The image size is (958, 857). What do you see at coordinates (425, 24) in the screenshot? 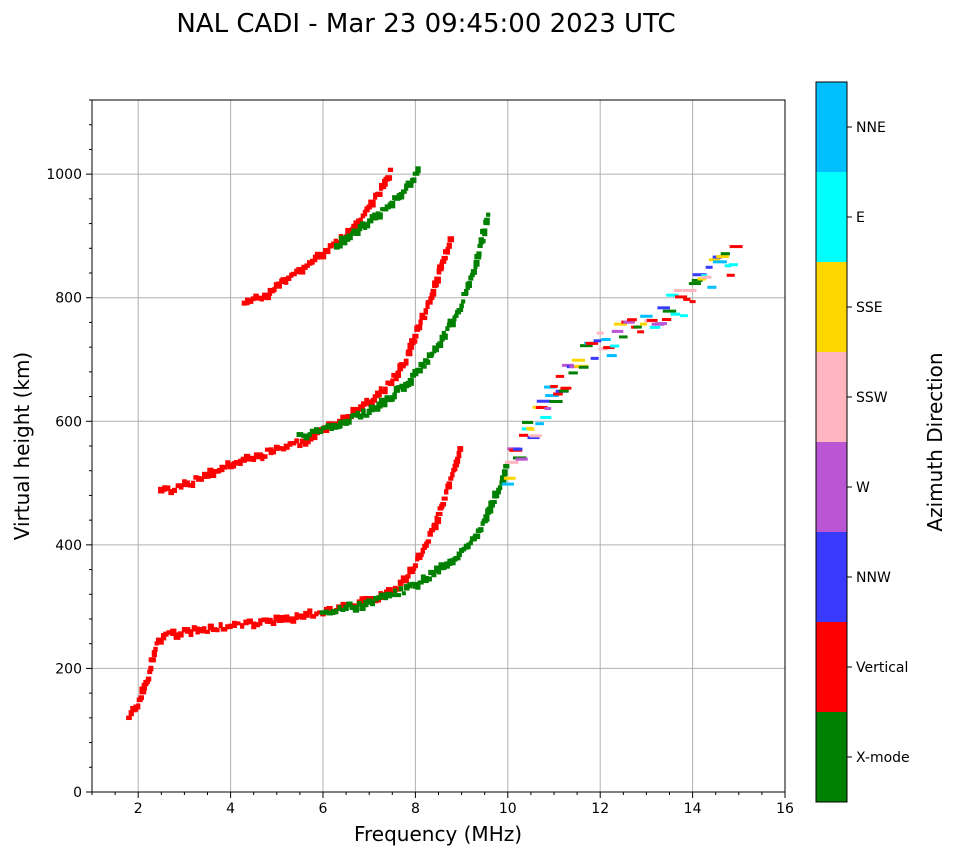
I see `chart-title: NAL CADI - Mar 23 09:45:00 2023 UTC` at bounding box center [425, 24].